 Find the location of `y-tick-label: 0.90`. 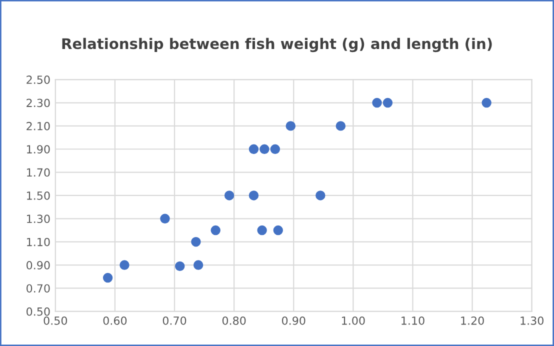

y-tick-label: 0.90 is located at coordinates (38, 265).